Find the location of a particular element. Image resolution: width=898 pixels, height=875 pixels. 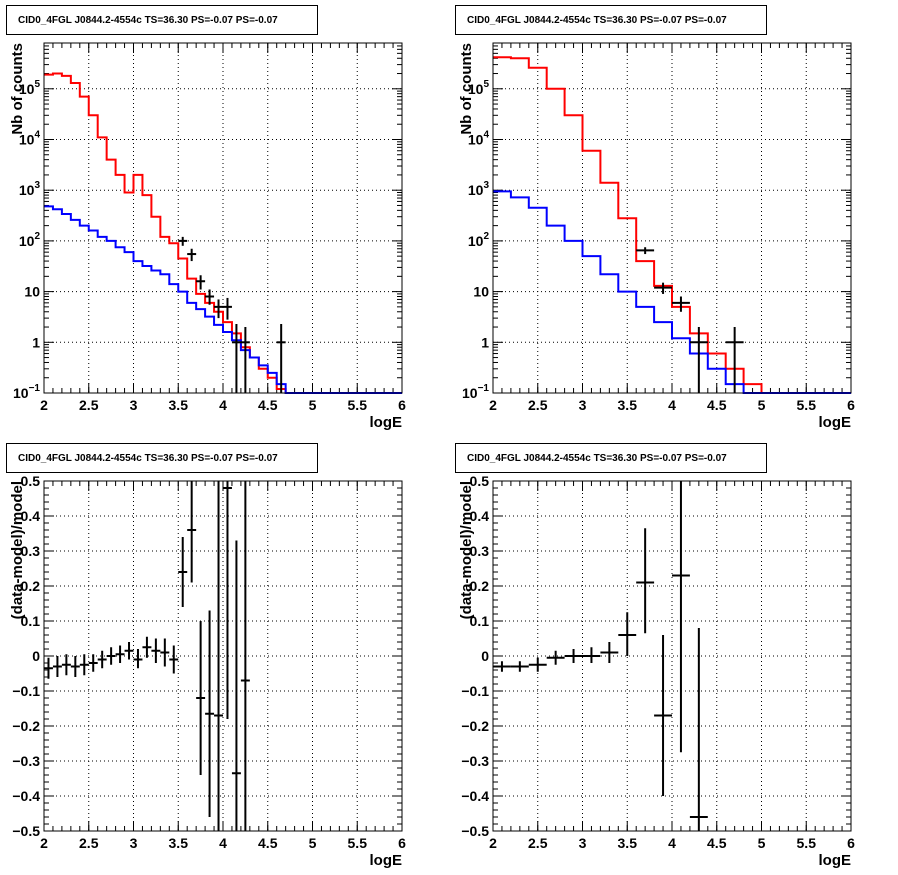

y-tick-label: −0.3 is located at coordinates (475, 761).